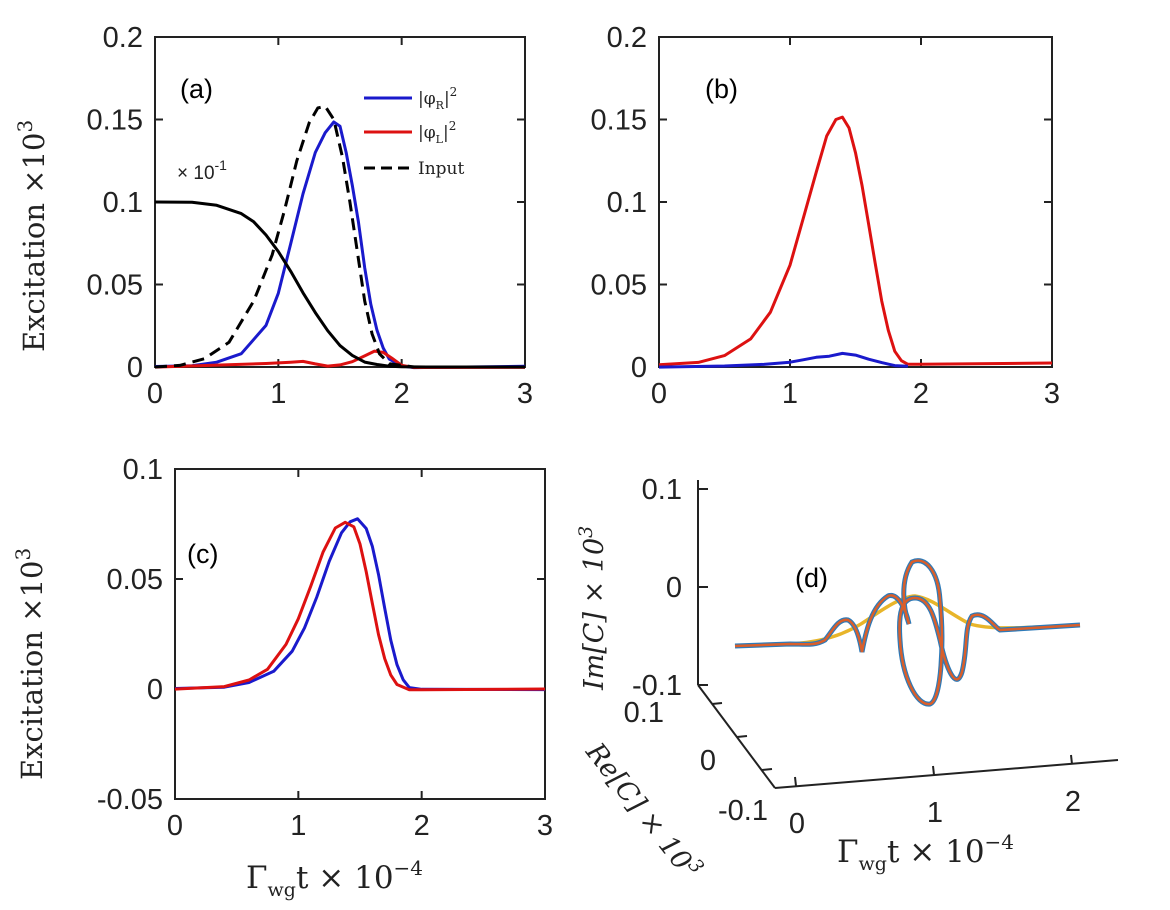 Image resolution: width=1170 pixels, height=910 pixels. Describe the element at coordinates (708, 761) in the screenshot. I see `panel-d-ytick: 0` at that location.